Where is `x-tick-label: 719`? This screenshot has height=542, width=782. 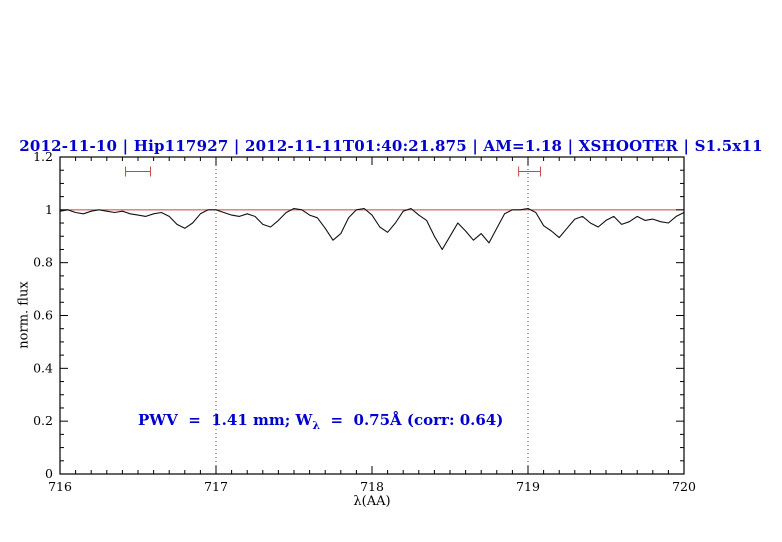 x-tick-label: 719 is located at coordinates (528, 486).